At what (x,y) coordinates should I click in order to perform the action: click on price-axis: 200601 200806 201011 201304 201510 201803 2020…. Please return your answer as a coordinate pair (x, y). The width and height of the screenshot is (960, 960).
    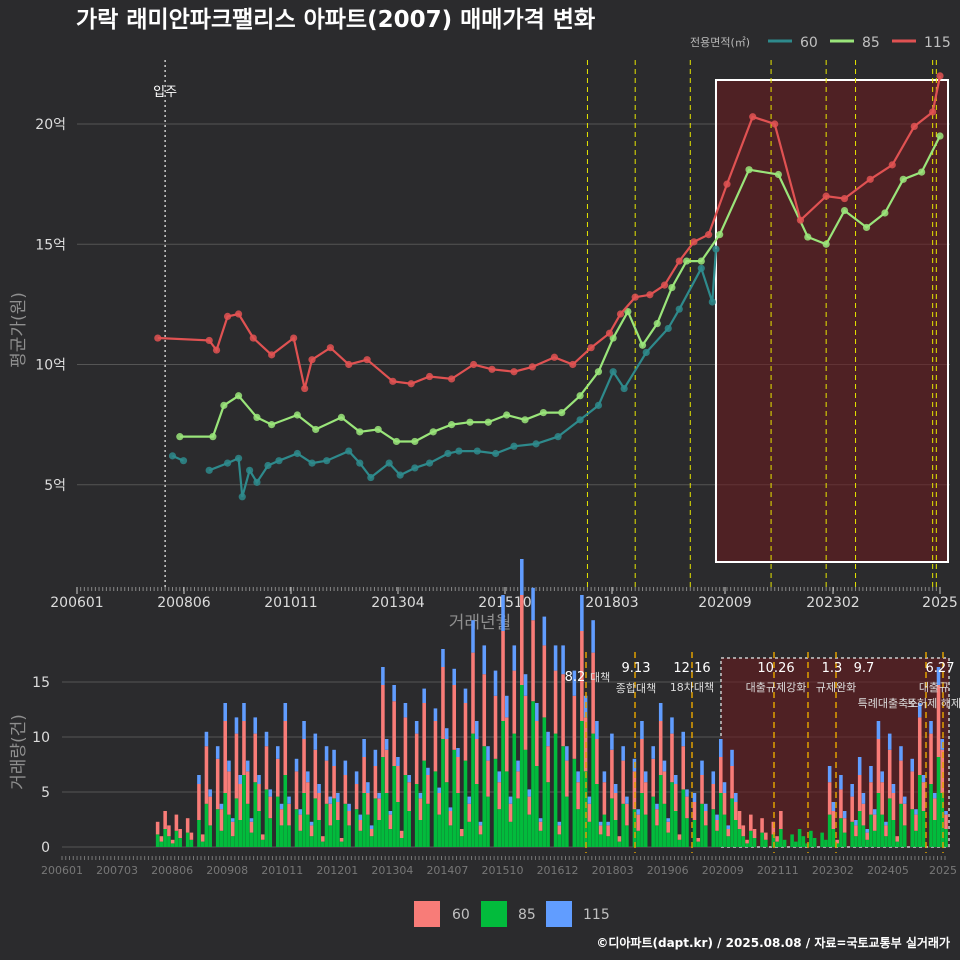
    Looking at the image, I should click on (504, 599).